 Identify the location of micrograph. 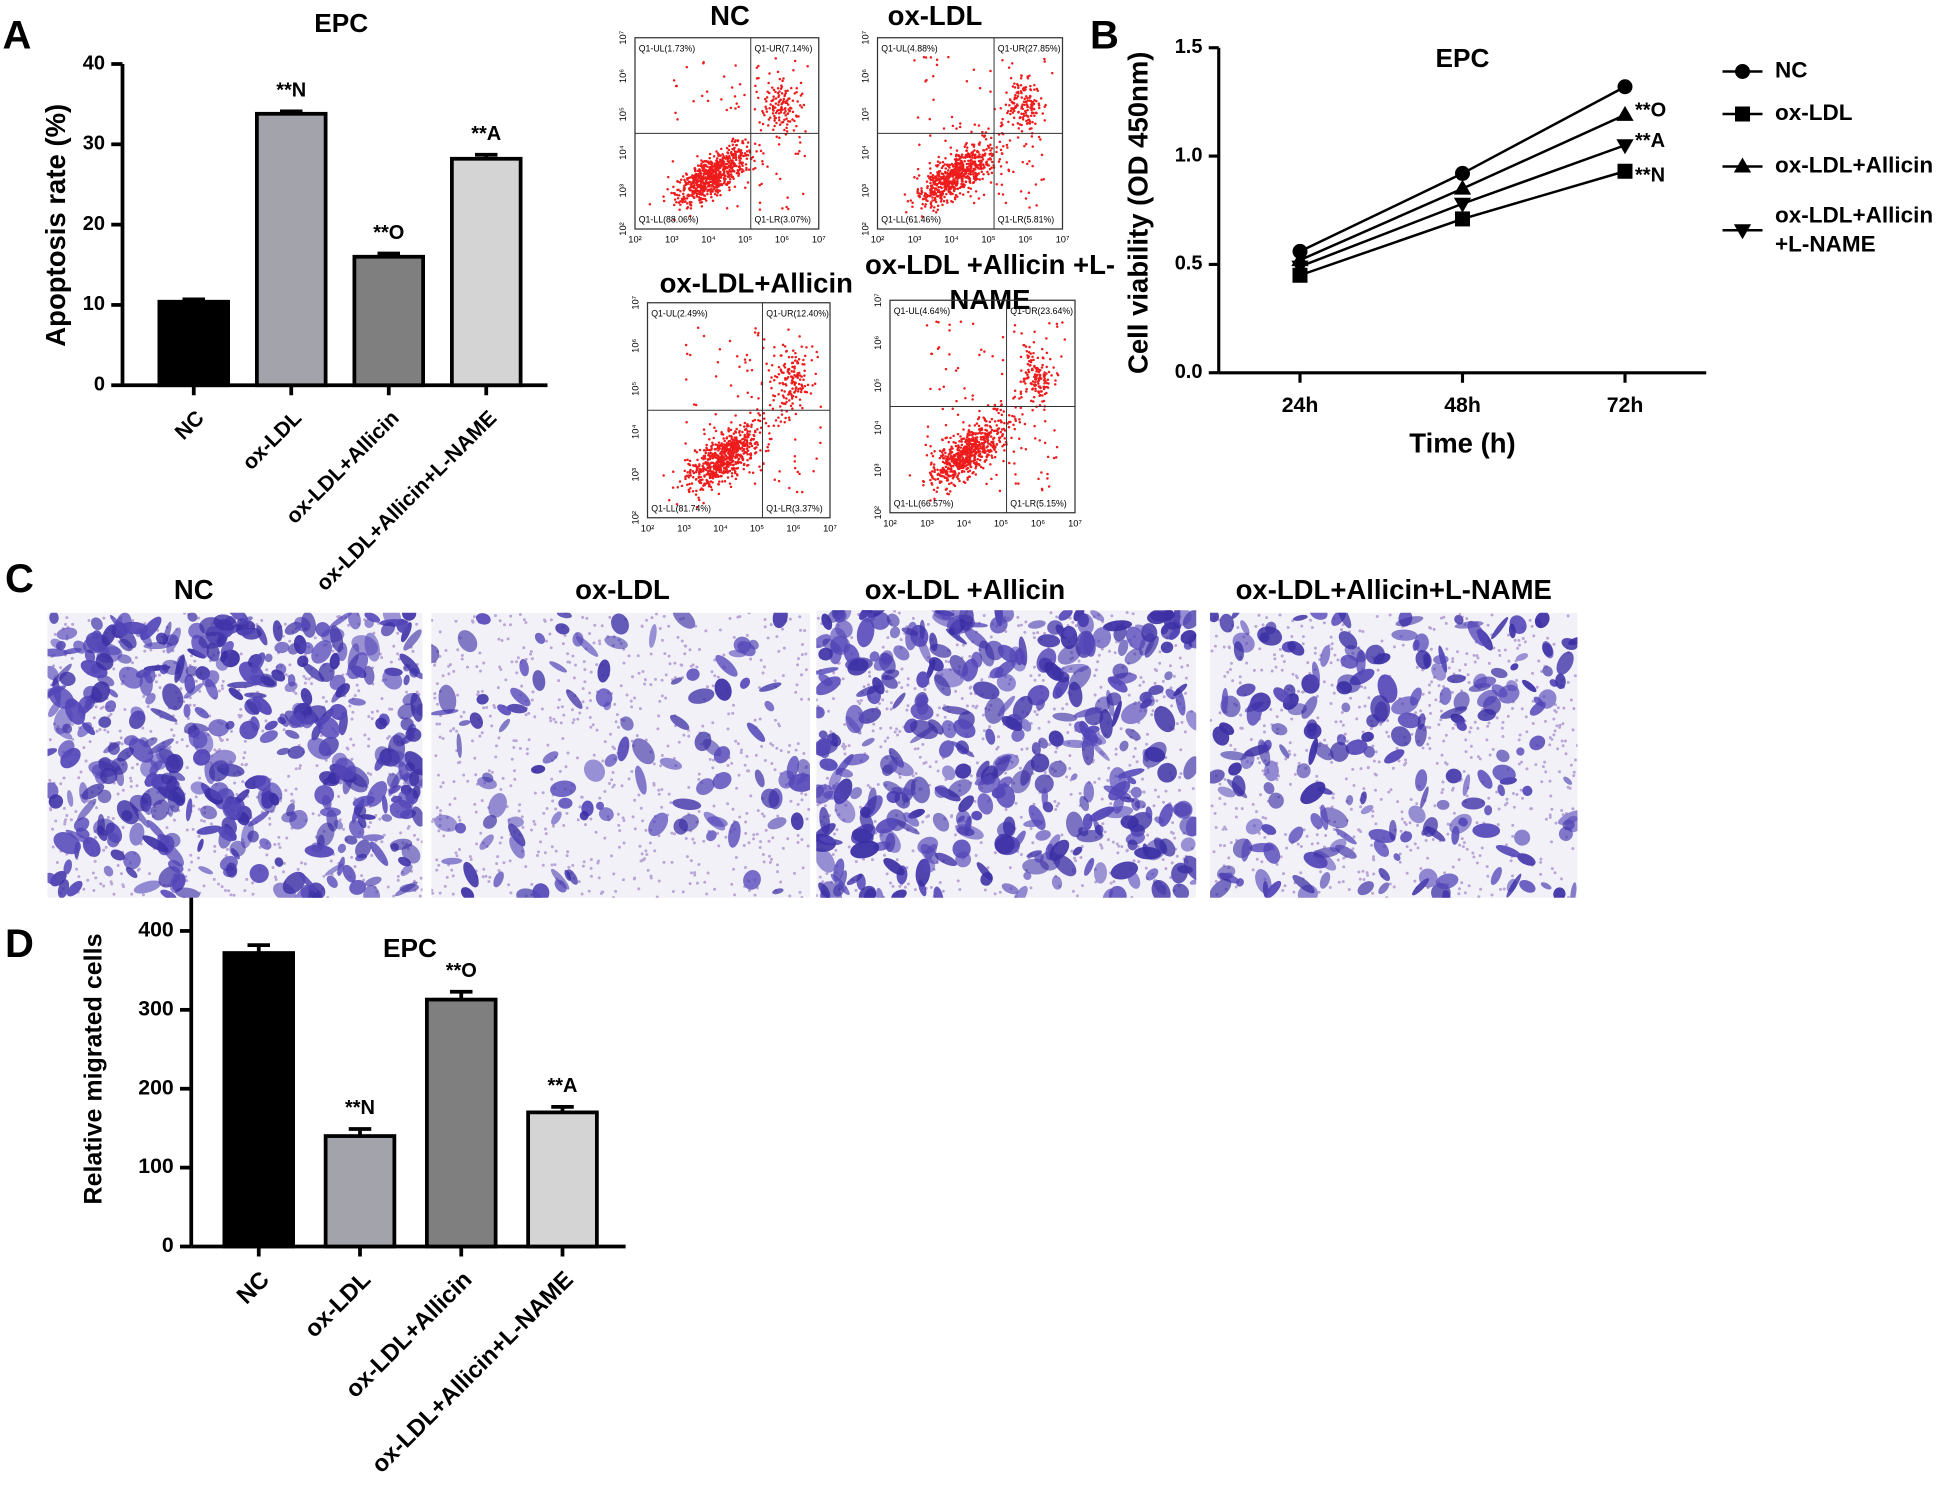
(620, 755).